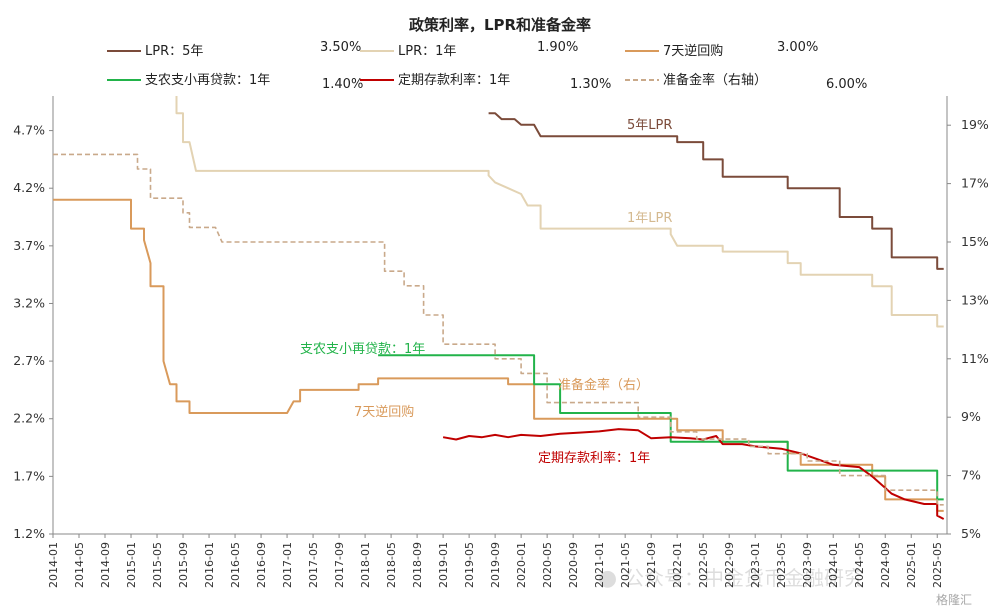  Describe the element at coordinates (797, 47) in the screenshot. I see `legend-value-2: 3.00%` at that location.